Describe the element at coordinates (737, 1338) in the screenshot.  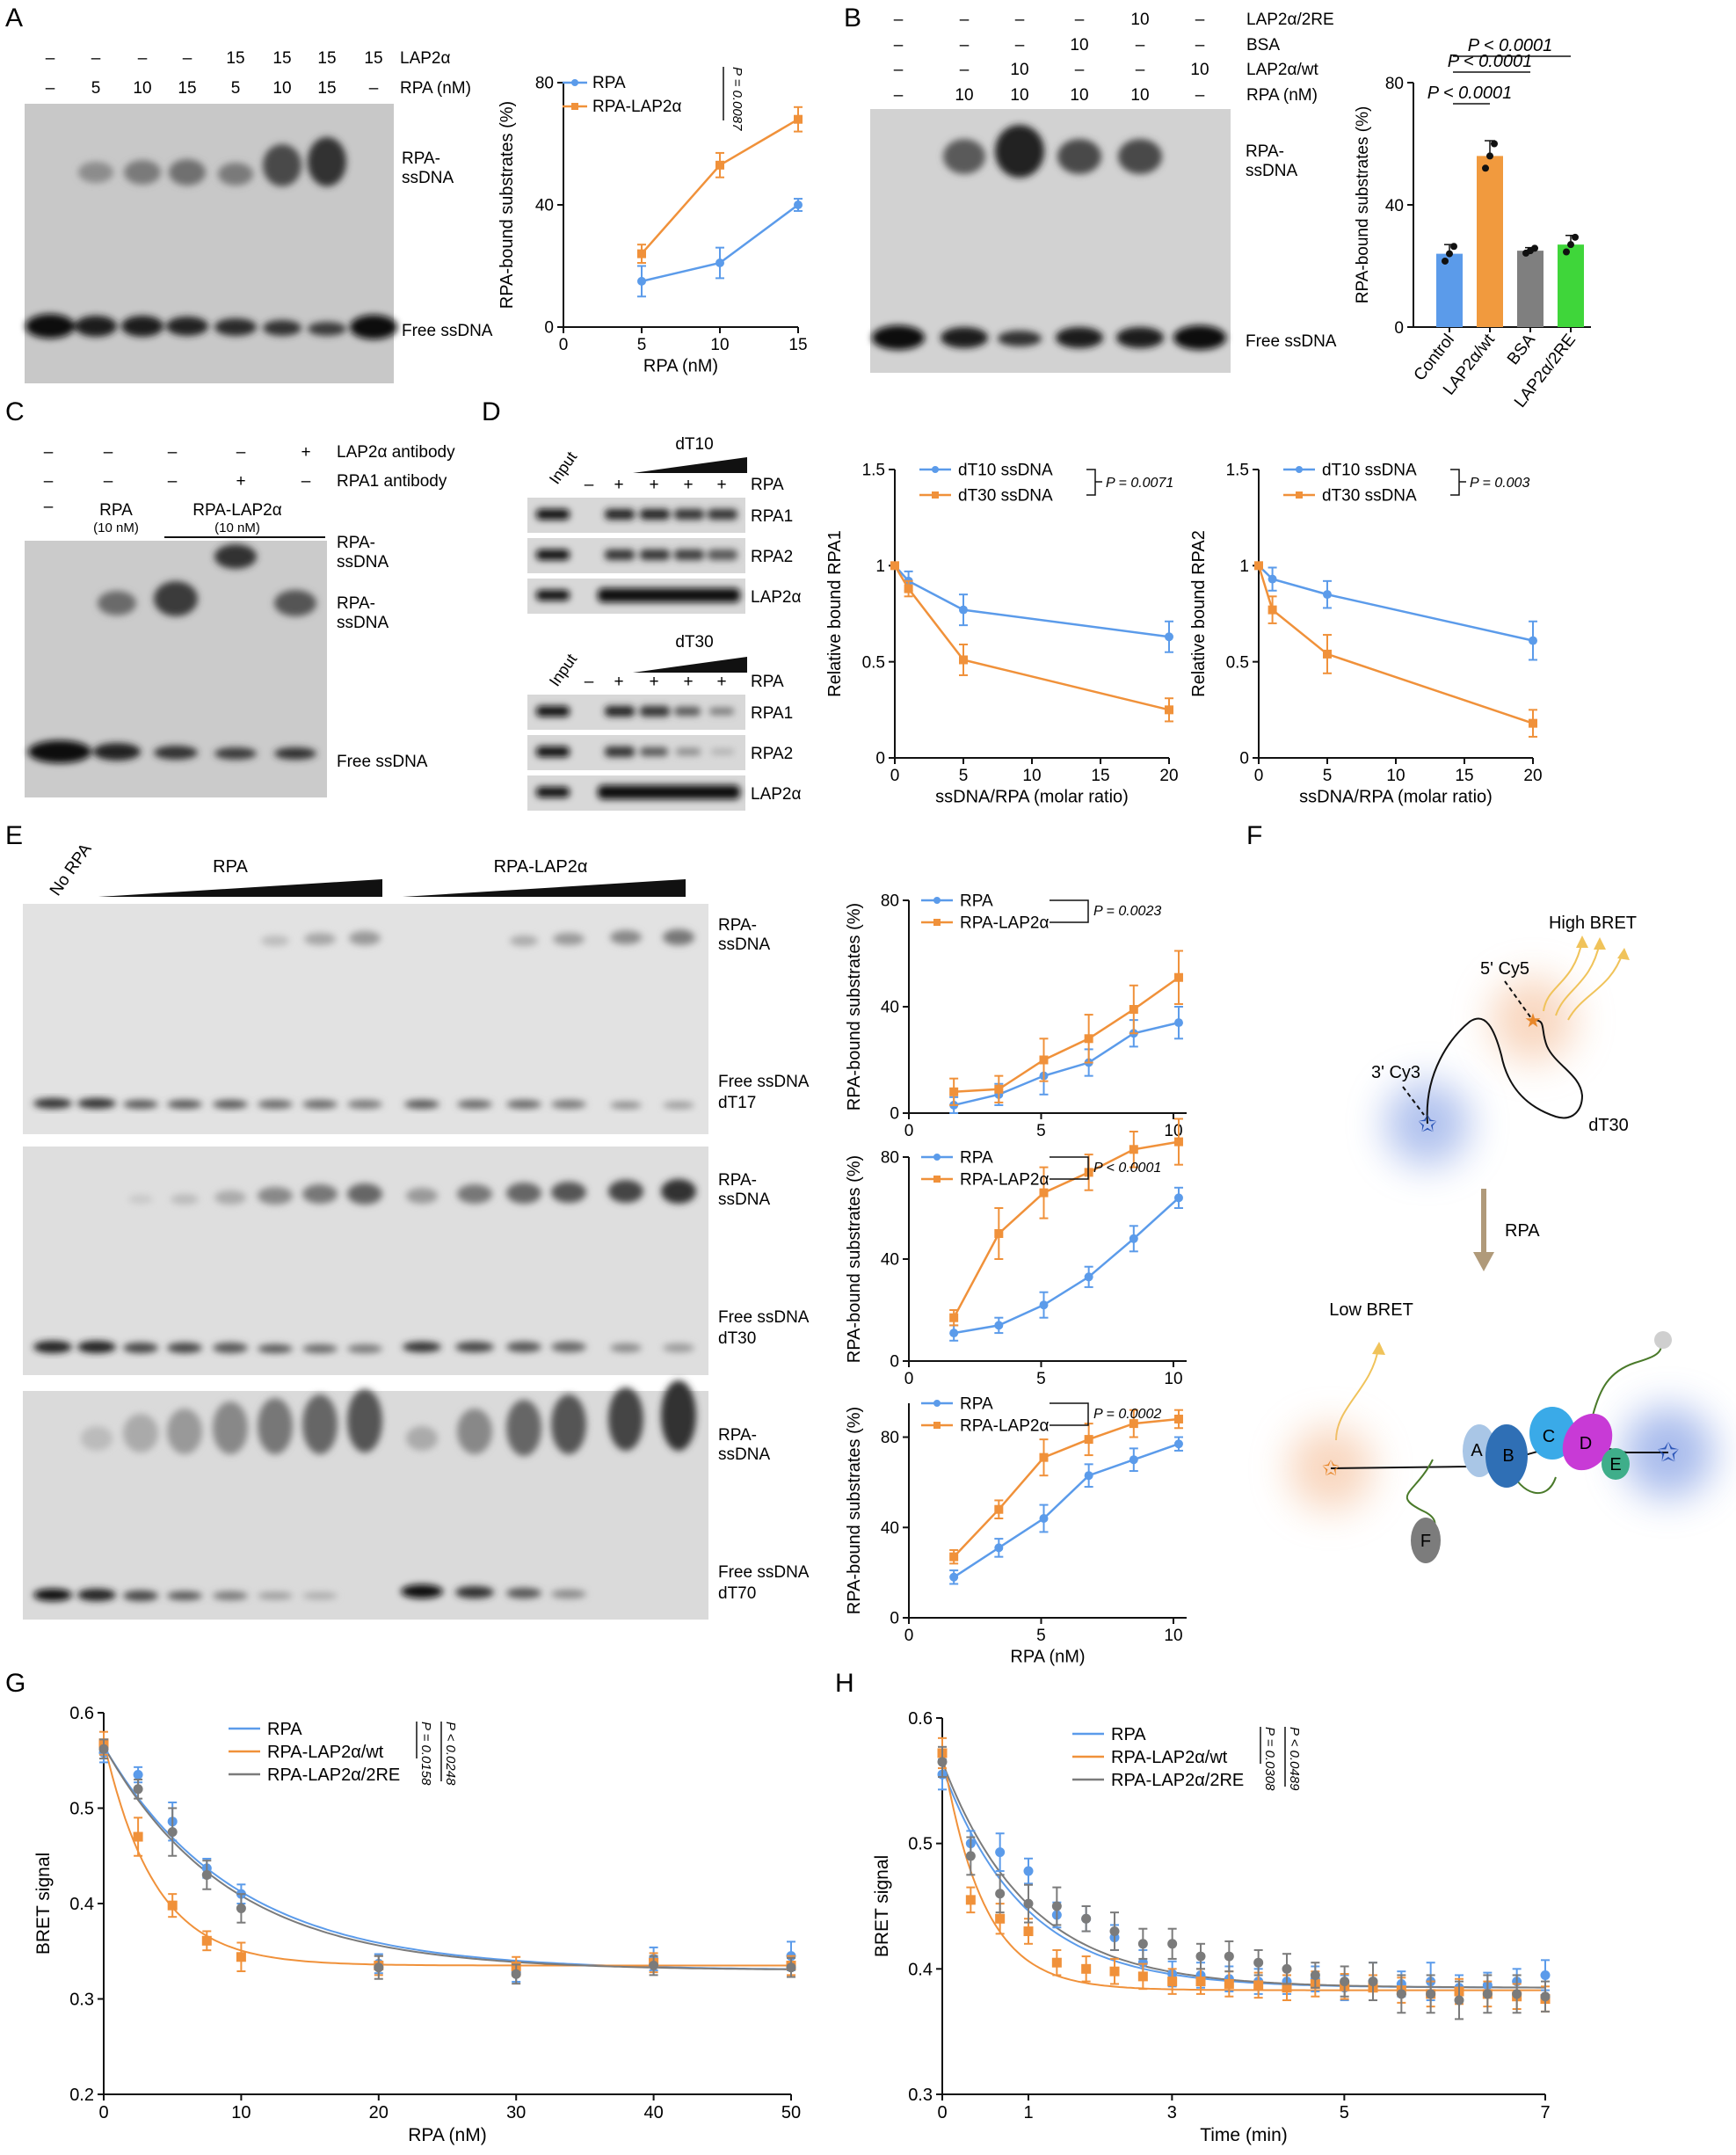
I see `e-gel2-substrate: dT30` at that location.